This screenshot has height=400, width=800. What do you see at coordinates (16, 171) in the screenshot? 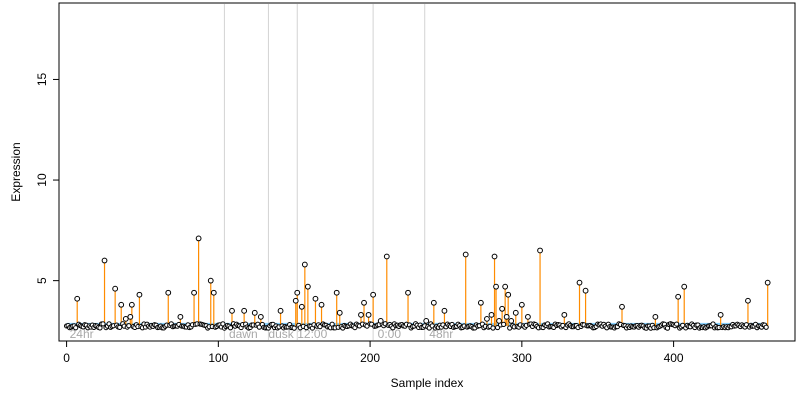
I see `y-axis-title: Expression` at bounding box center [16, 171].